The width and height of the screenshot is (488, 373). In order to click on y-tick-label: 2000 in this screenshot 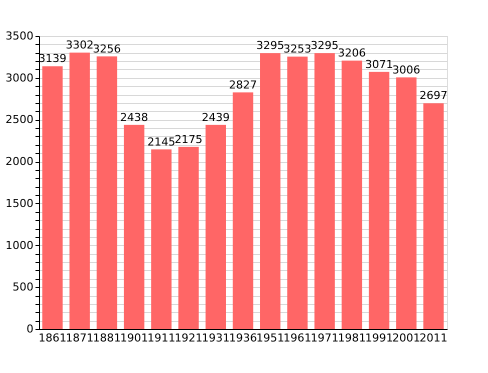, I will do `click(20, 161)`.